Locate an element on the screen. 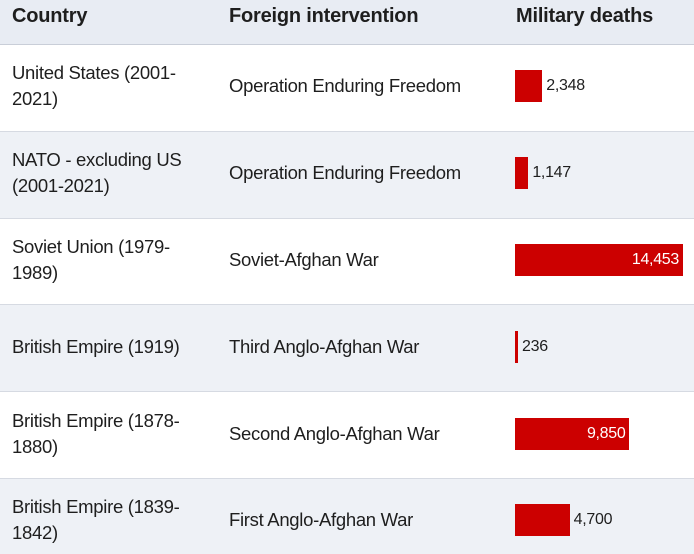  deaths-value-label: 1,147 is located at coordinates (551, 173).